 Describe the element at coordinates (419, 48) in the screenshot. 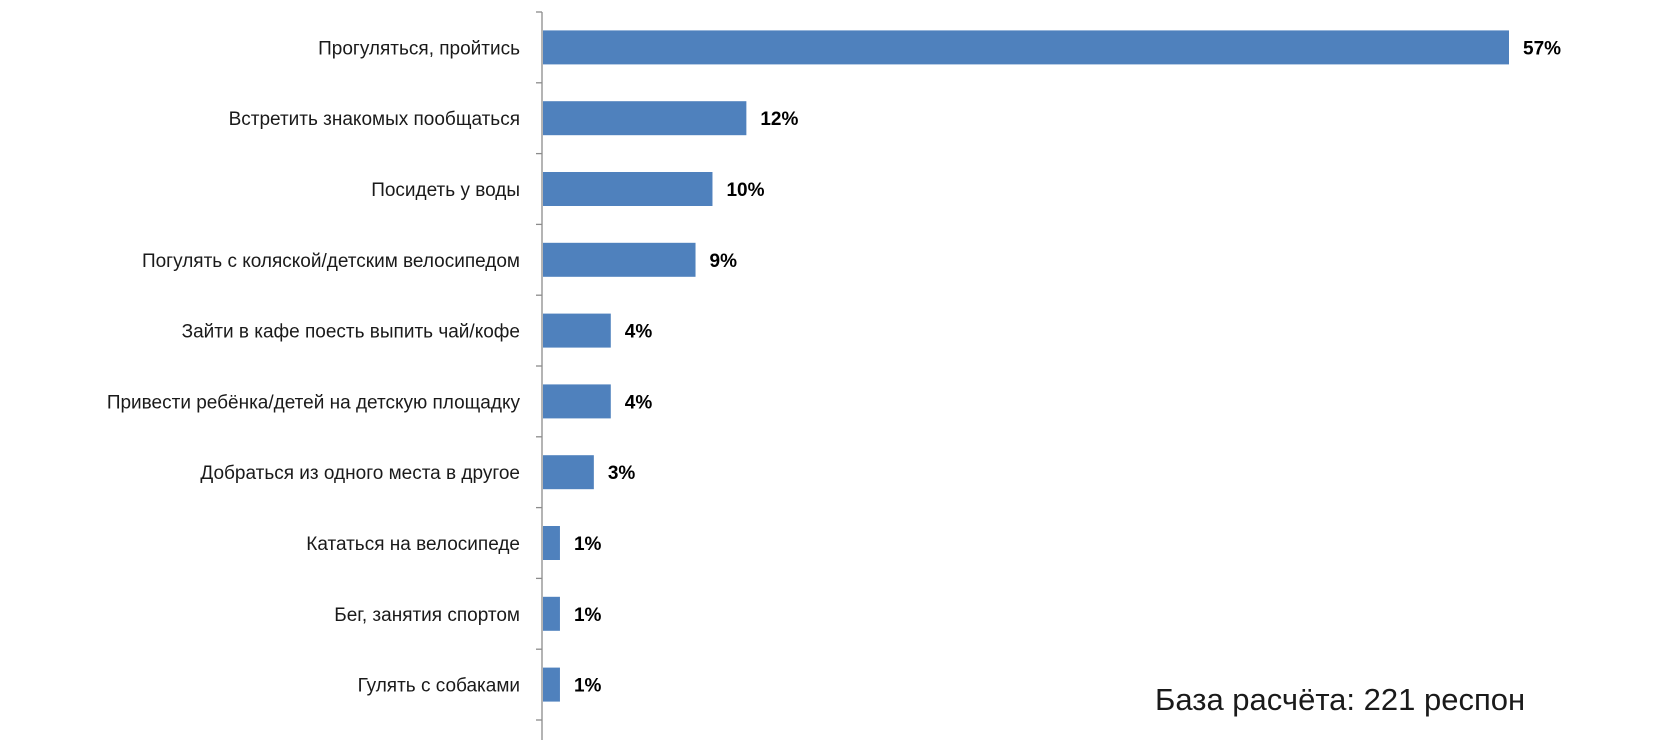

I see `category-label: Прогуляться, пройтись` at that location.